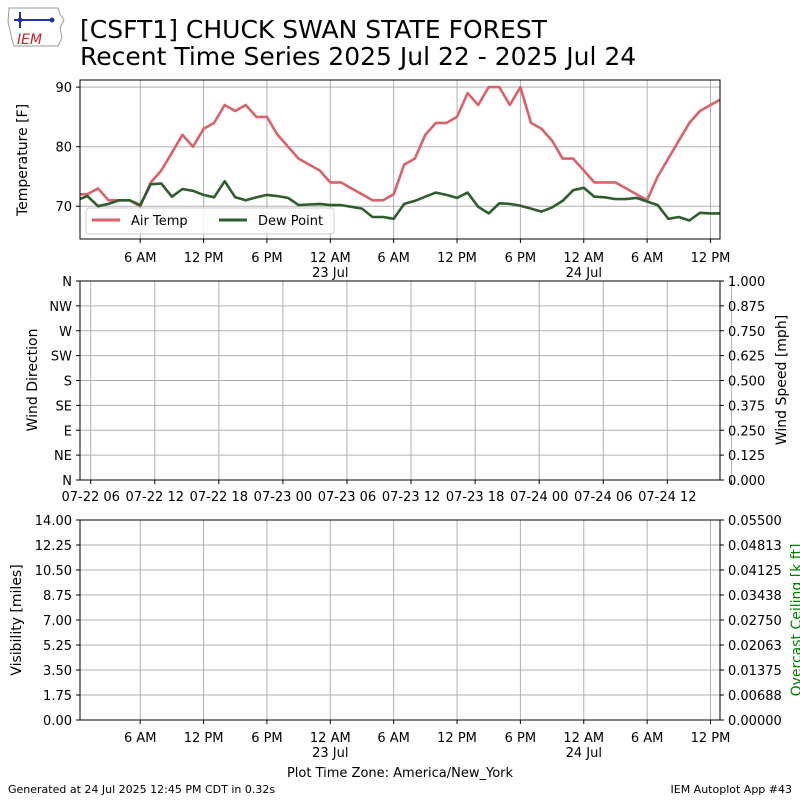 The width and height of the screenshot is (800, 800). Describe the element at coordinates (29, 40) in the screenshot. I see `logo-text: IEM` at that location.